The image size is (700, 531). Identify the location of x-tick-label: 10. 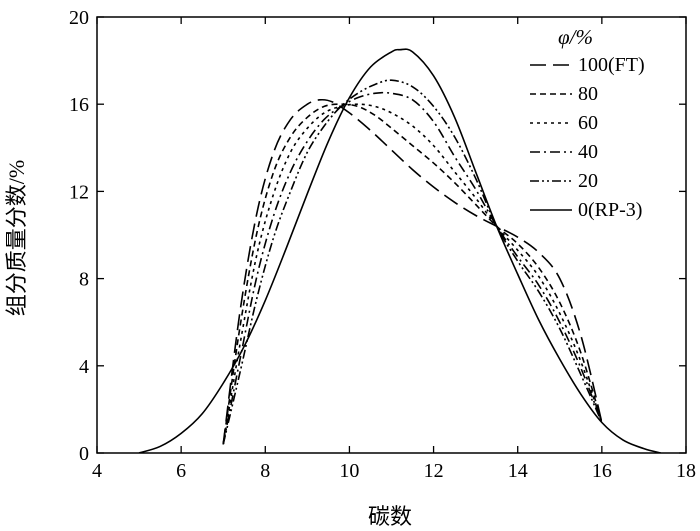
(349, 471).